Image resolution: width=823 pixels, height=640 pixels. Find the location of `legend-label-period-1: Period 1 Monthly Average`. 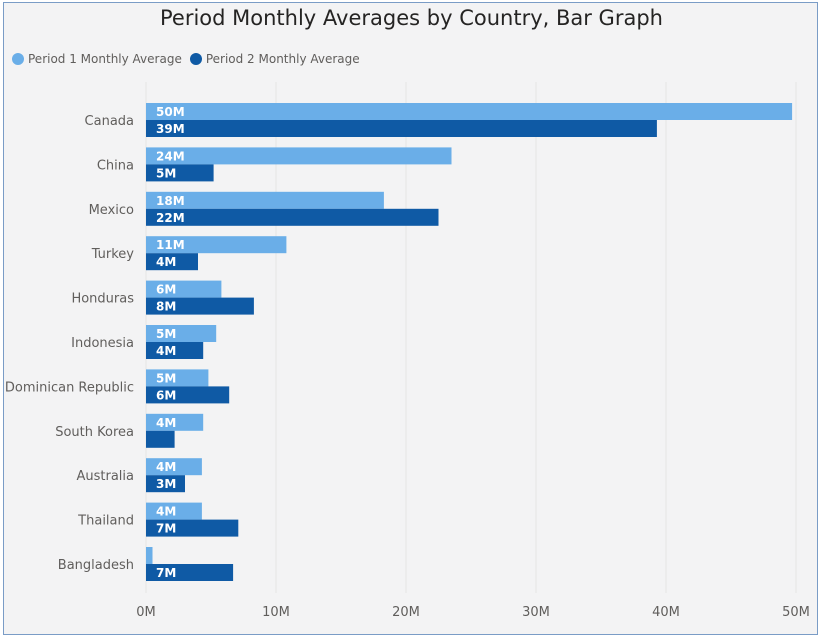

legend-label-period-1: Period 1 Monthly Average is located at coordinates (105, 59).